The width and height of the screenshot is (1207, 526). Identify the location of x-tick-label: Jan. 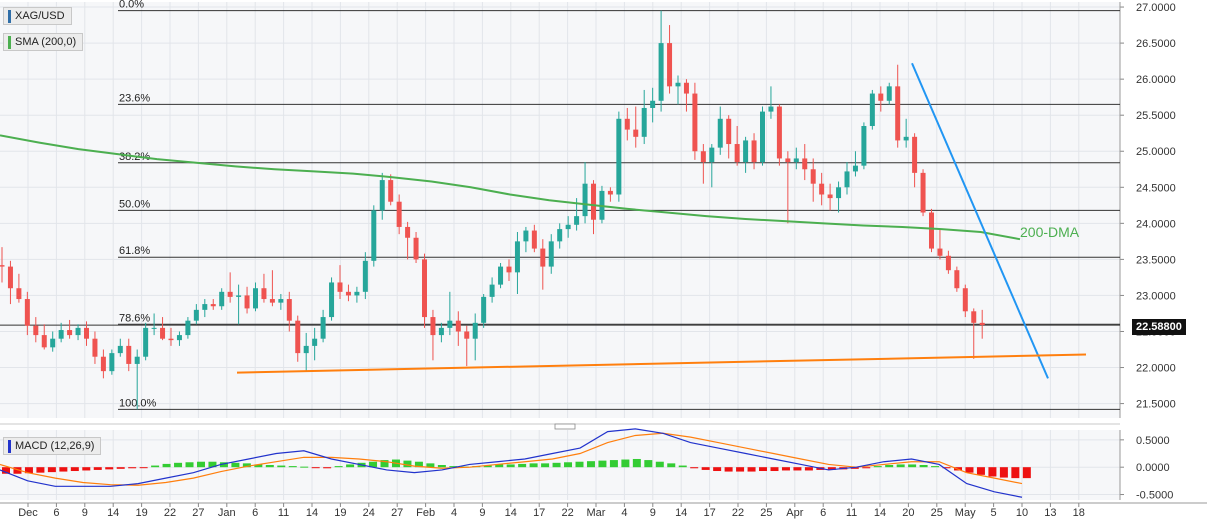
(227, 513).